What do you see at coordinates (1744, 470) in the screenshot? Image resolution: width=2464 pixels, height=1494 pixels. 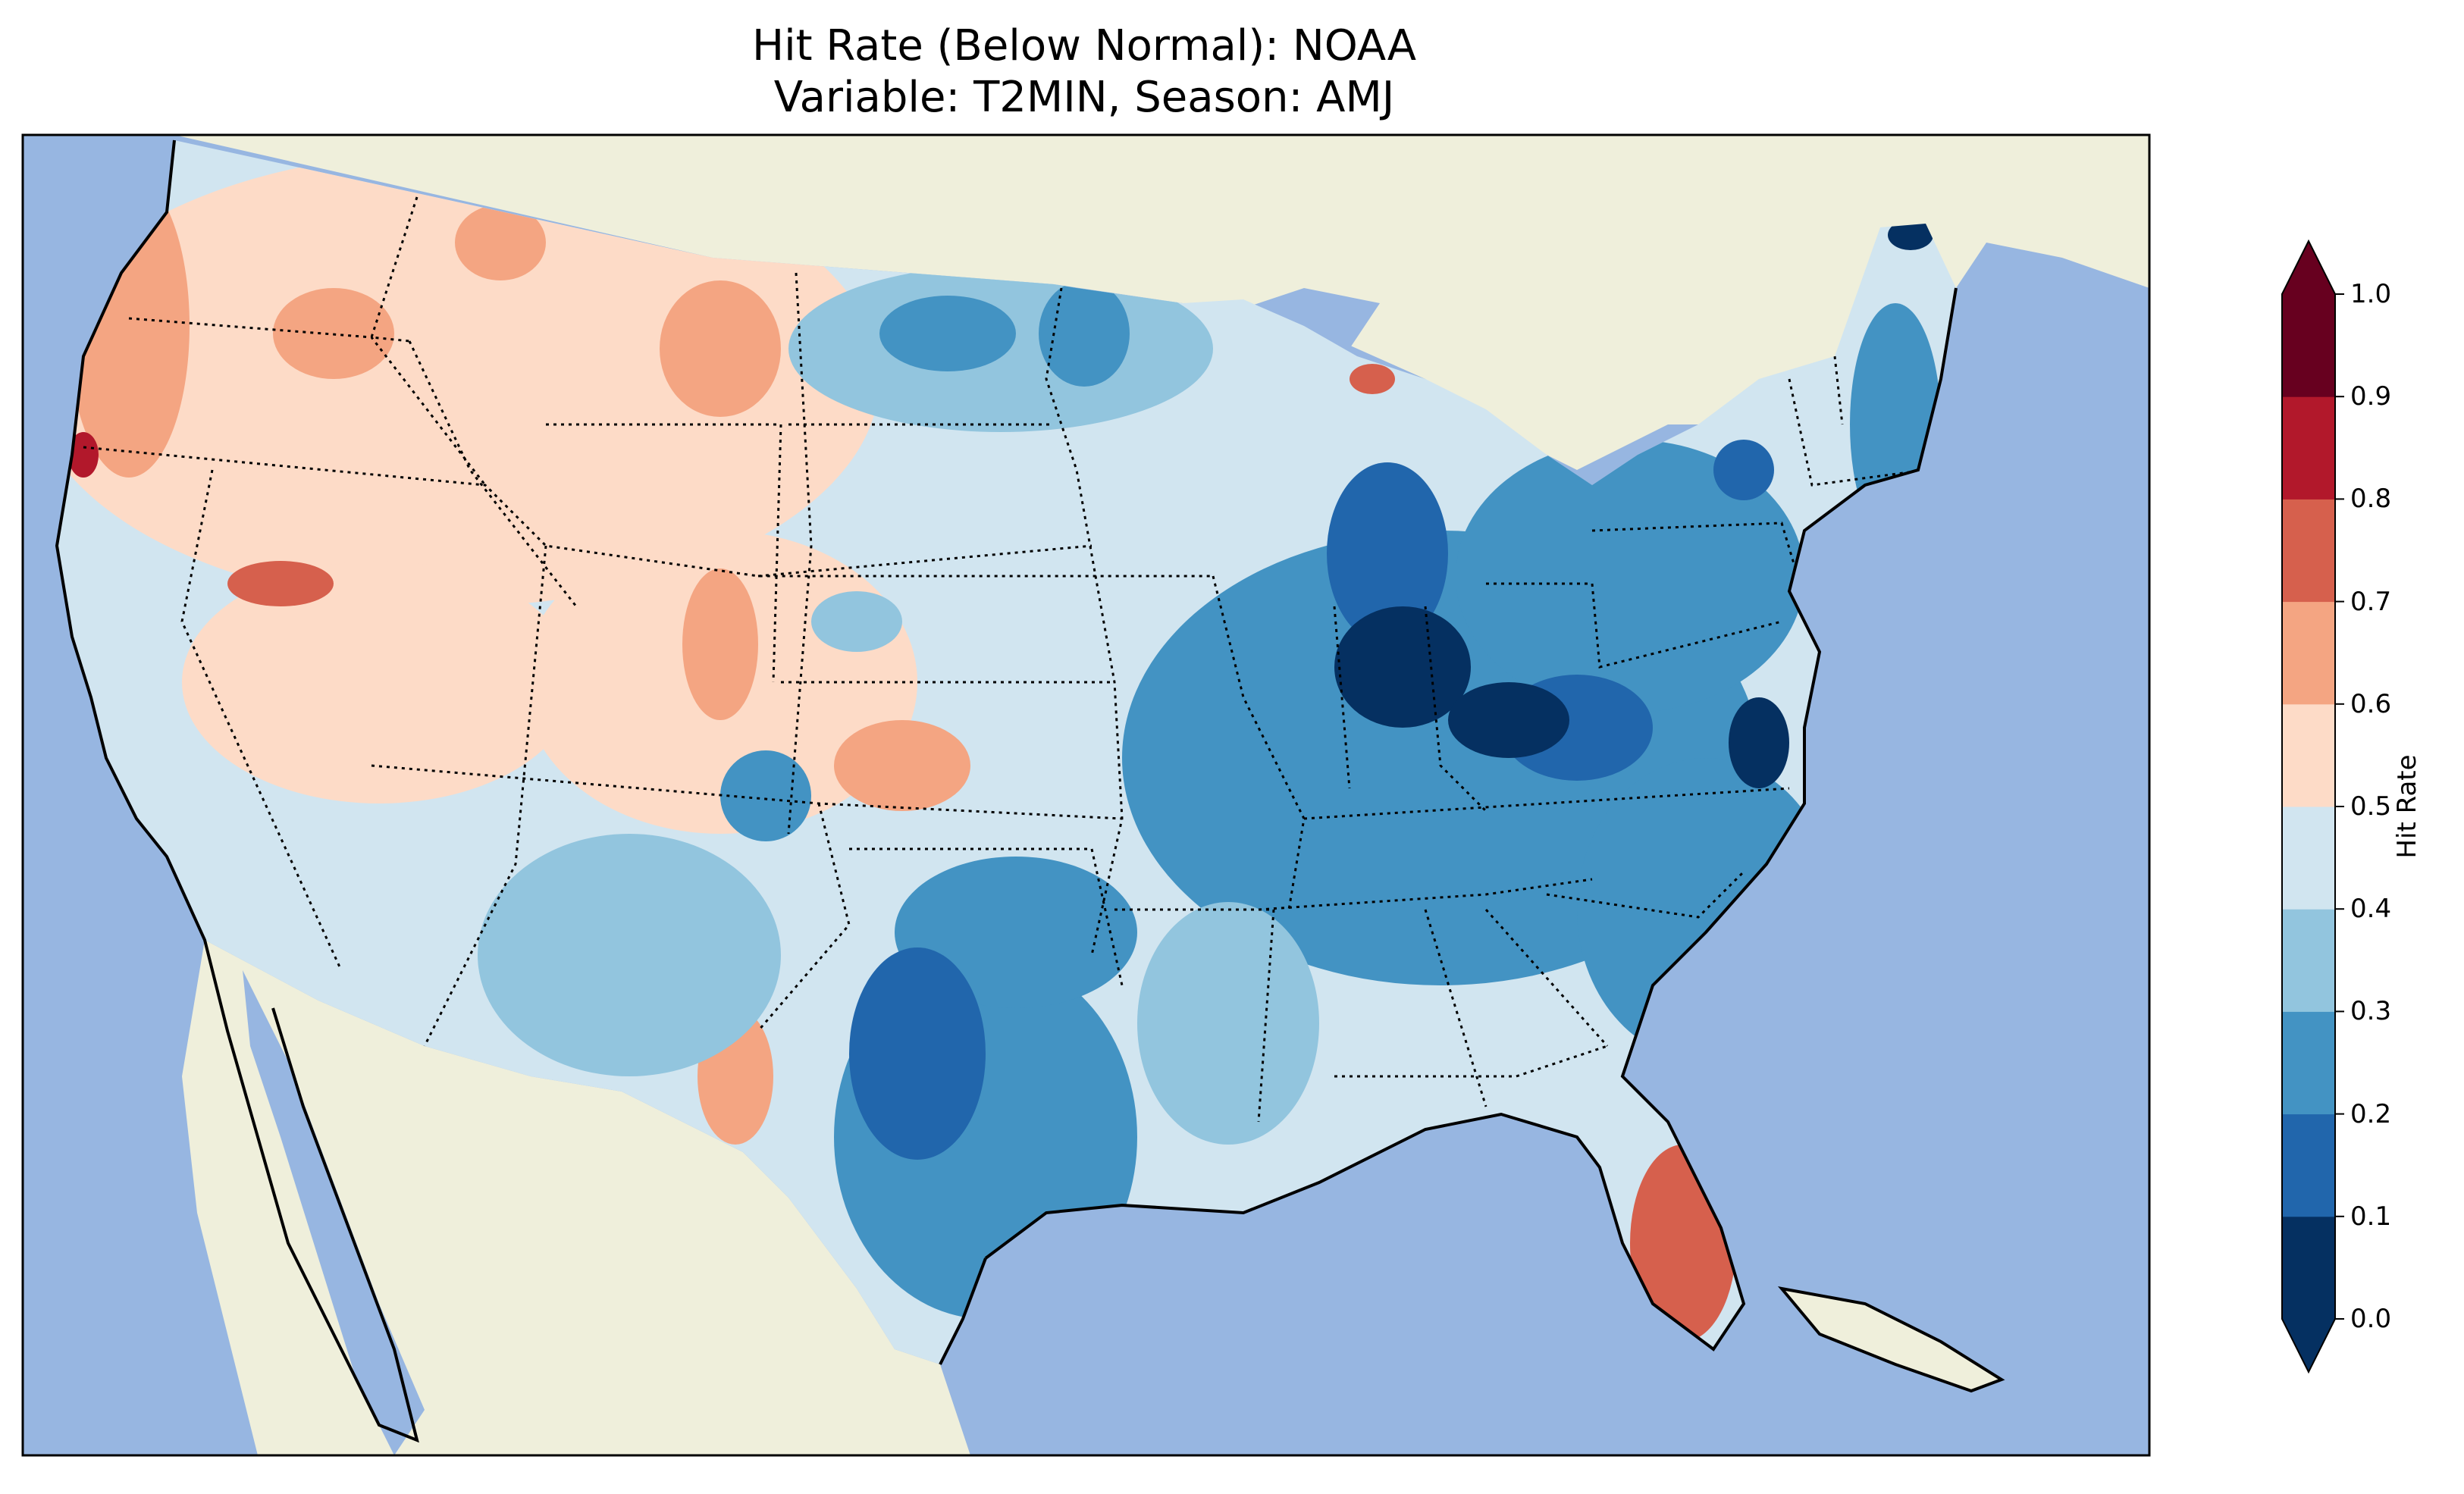 I see `field-region-0.1-0.2-28` at bounding box center [1744, 470].